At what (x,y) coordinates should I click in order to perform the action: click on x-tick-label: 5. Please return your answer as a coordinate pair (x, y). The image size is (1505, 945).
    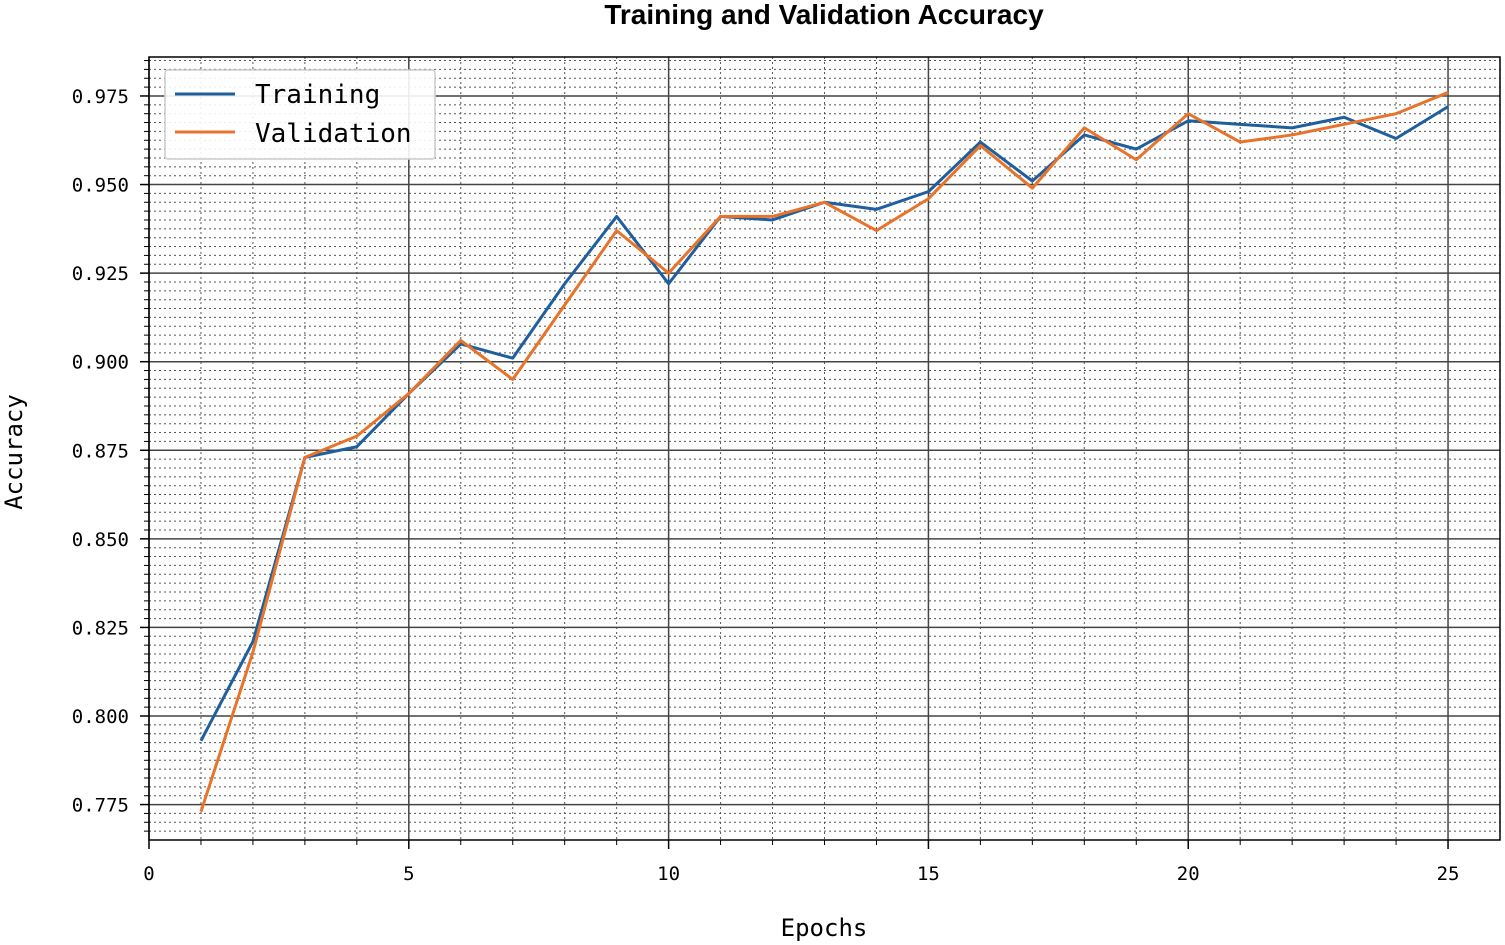
    Looking at the image, I should click on (408, 874).